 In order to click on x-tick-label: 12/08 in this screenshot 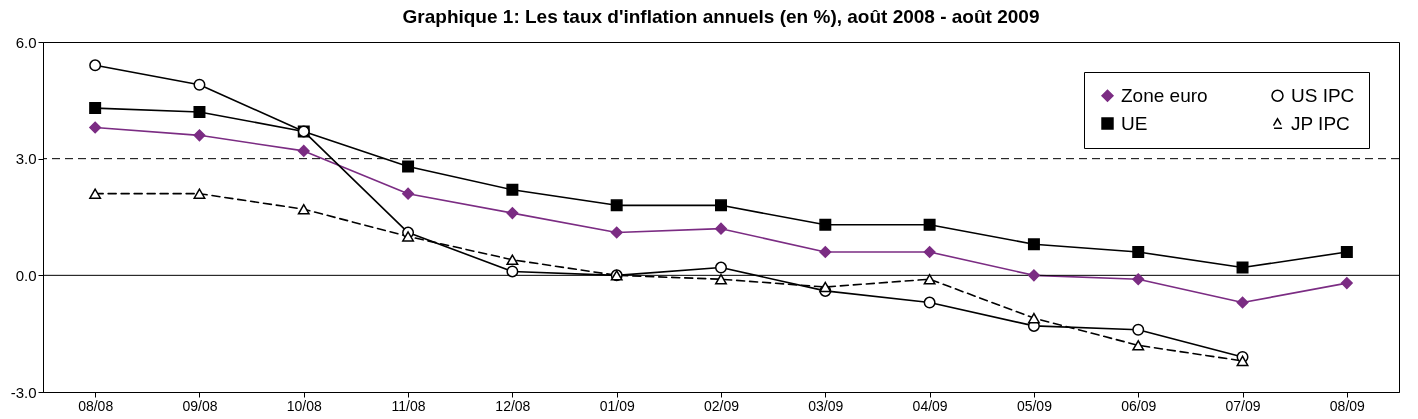, I will do `click(513, 405)`.